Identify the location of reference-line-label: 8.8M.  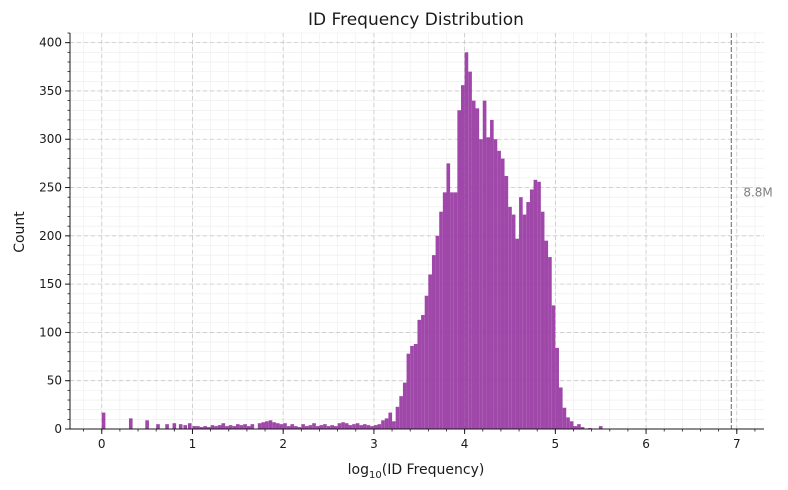
(757, 192).